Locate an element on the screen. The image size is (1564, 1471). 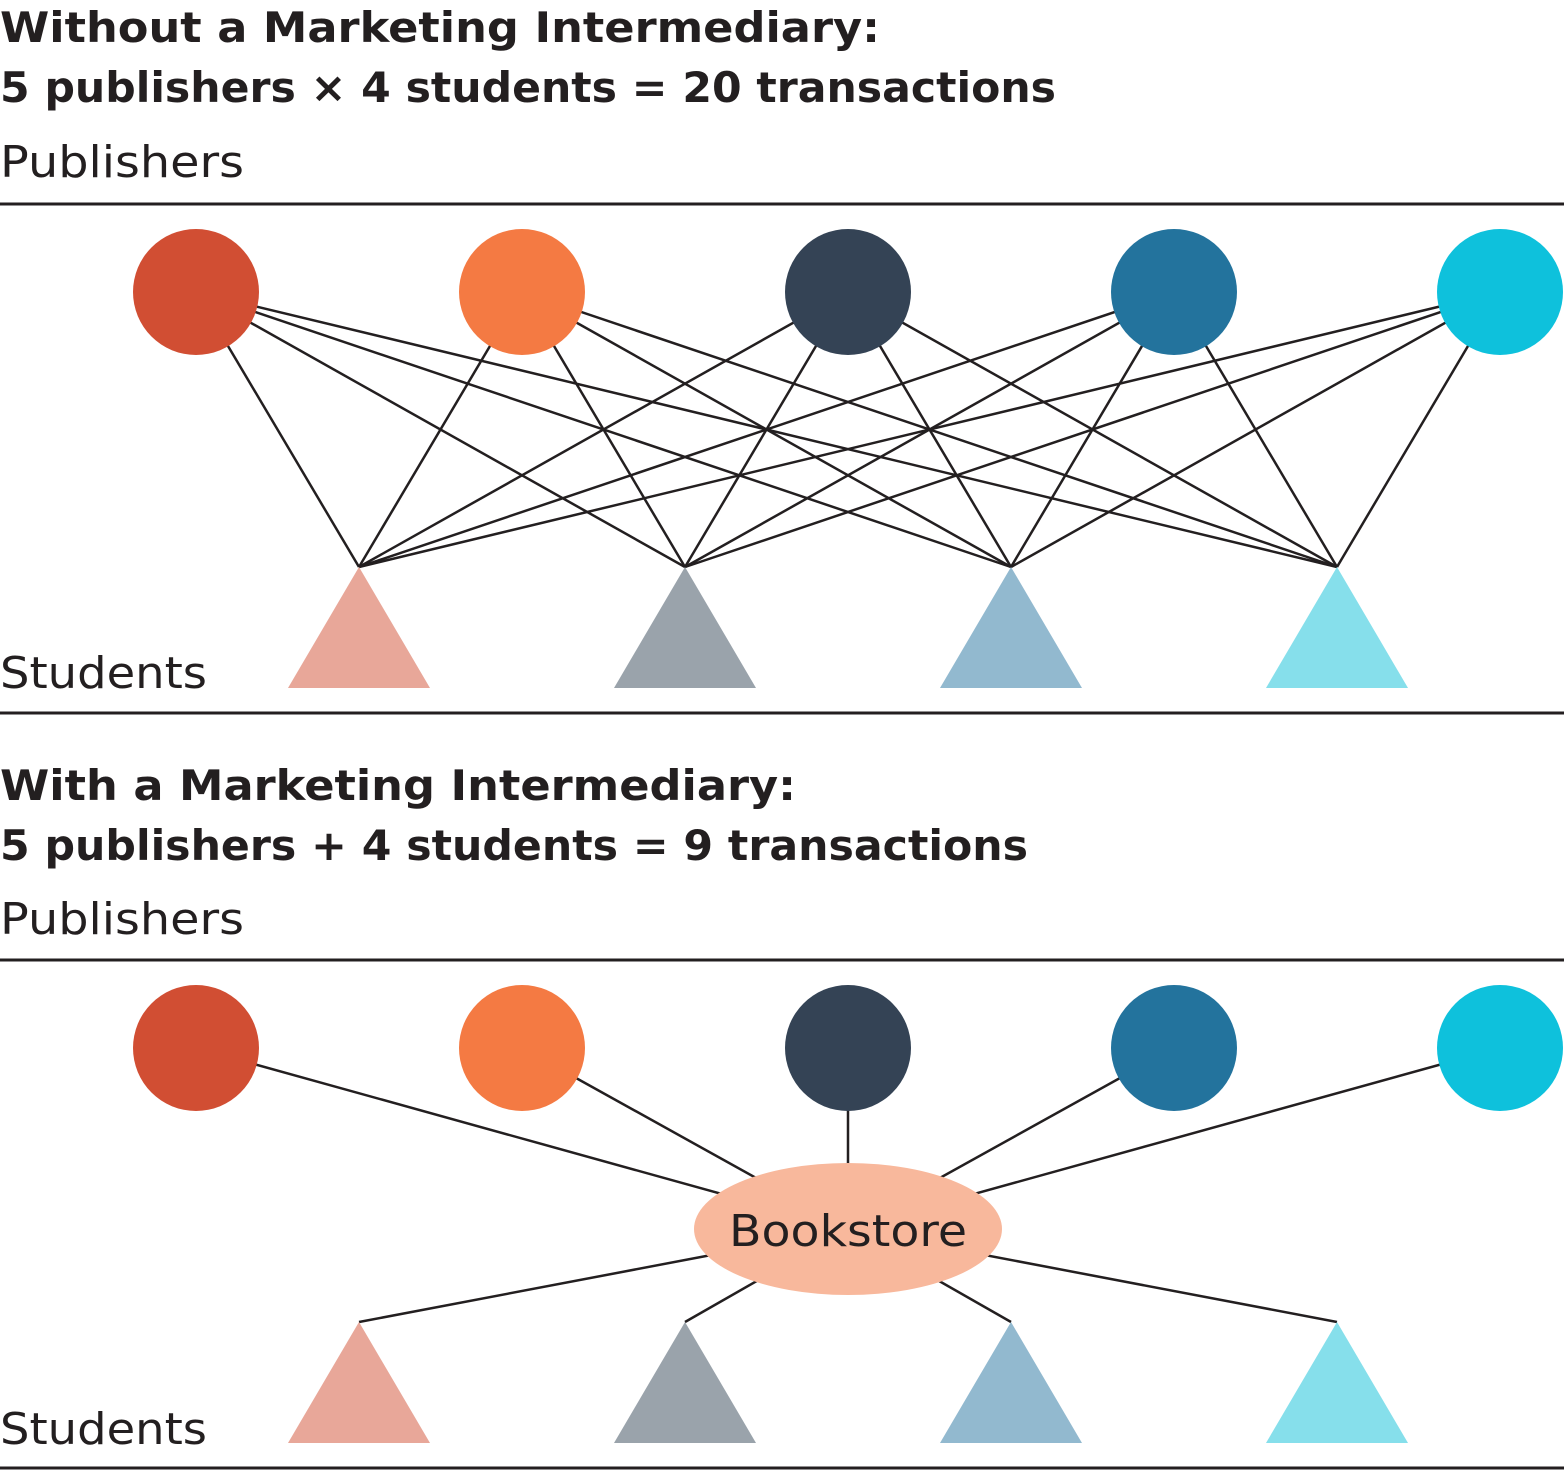
bottom-publishers-label: Publishers is located at coordinates (122, 919).